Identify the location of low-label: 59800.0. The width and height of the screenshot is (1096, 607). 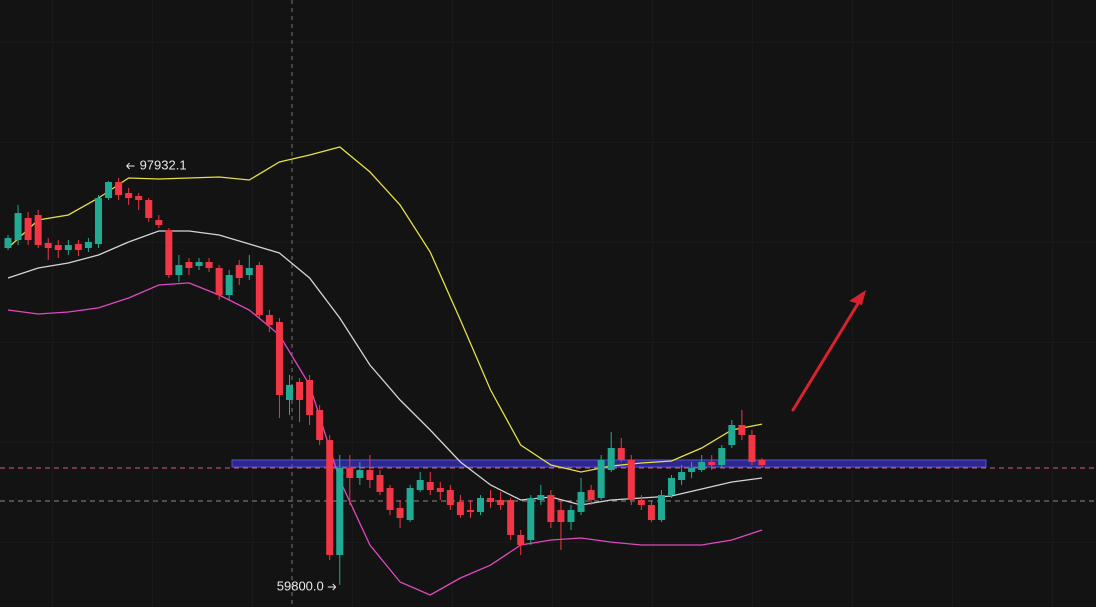
(300, 585).